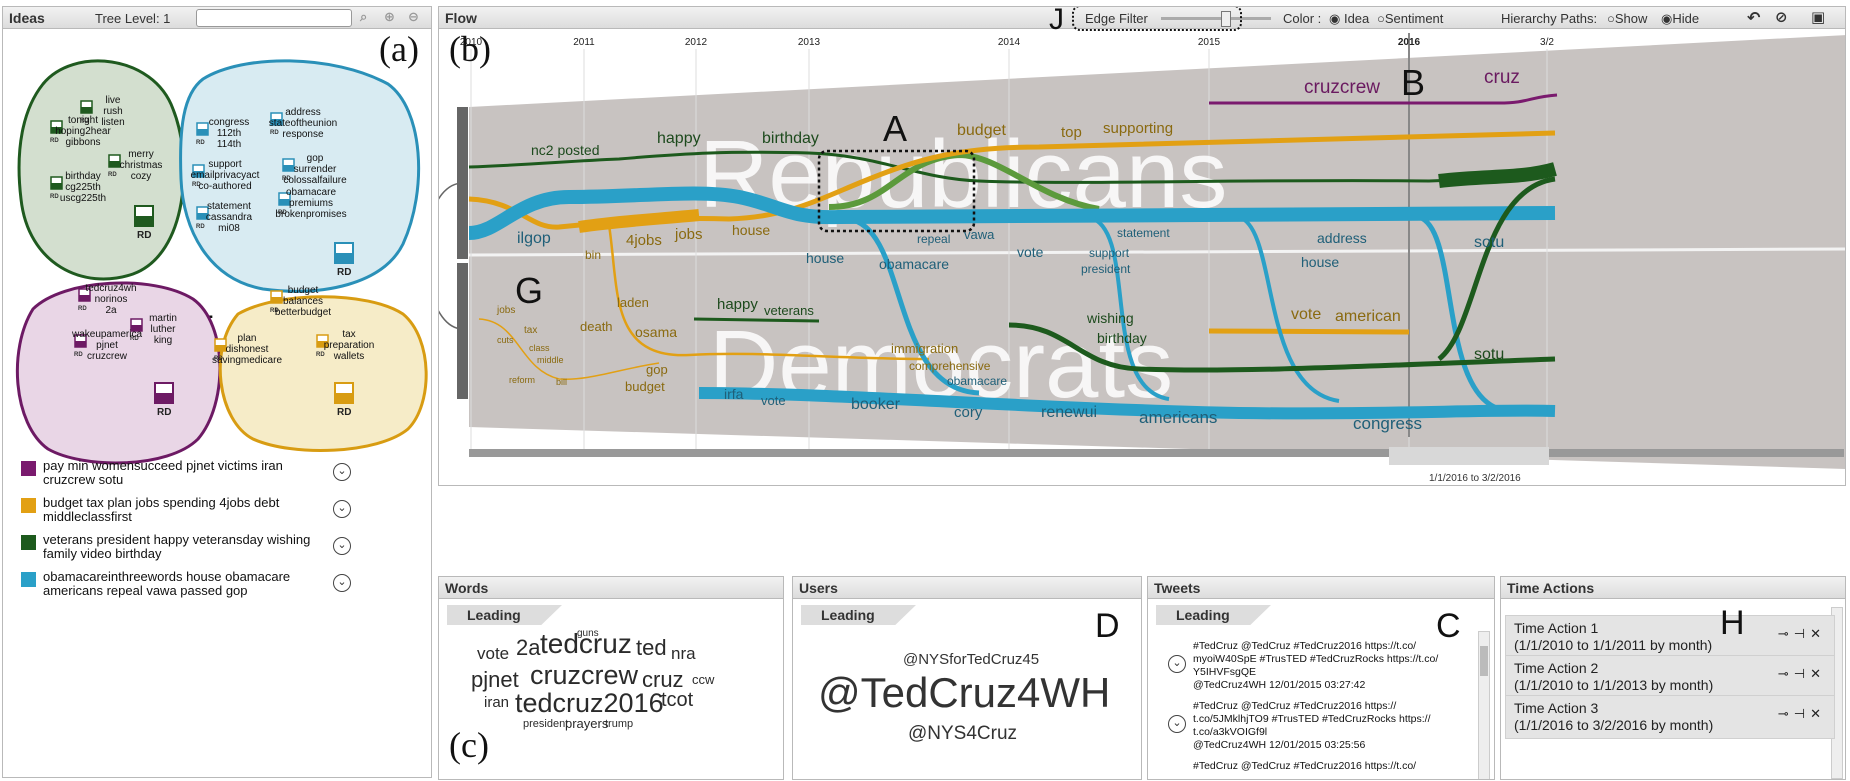  What do you see at coordinates (1011, 167) in the screenshot?
I see `stream-happy-birthday` at bounding box center [1011, 167].